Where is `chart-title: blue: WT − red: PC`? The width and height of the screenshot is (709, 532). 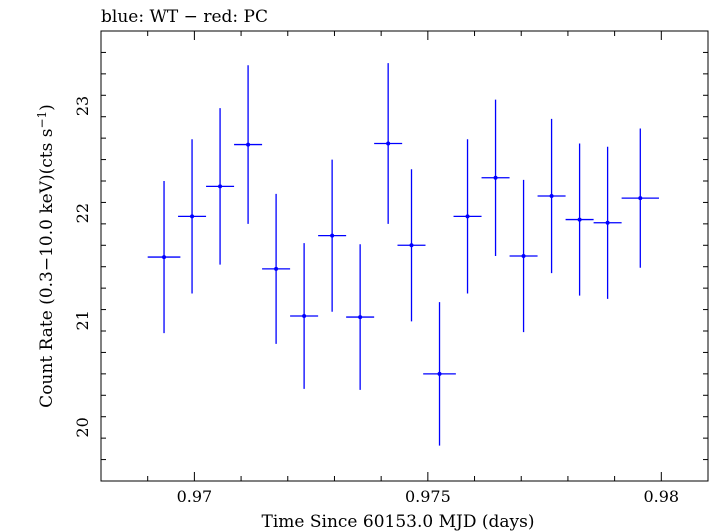 chart-title: blue: WT − red: PC is located at coordinates (184, 17).